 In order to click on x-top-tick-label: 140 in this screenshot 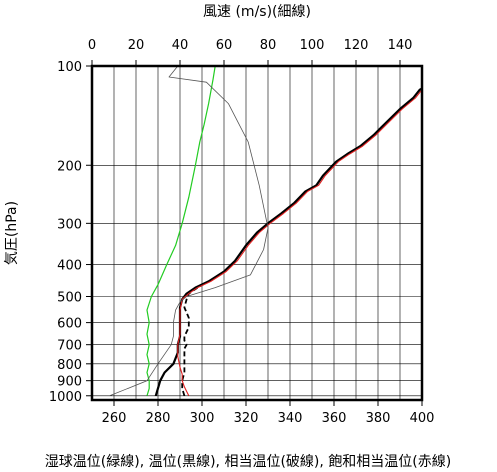, I will do `click(400, 45)`.